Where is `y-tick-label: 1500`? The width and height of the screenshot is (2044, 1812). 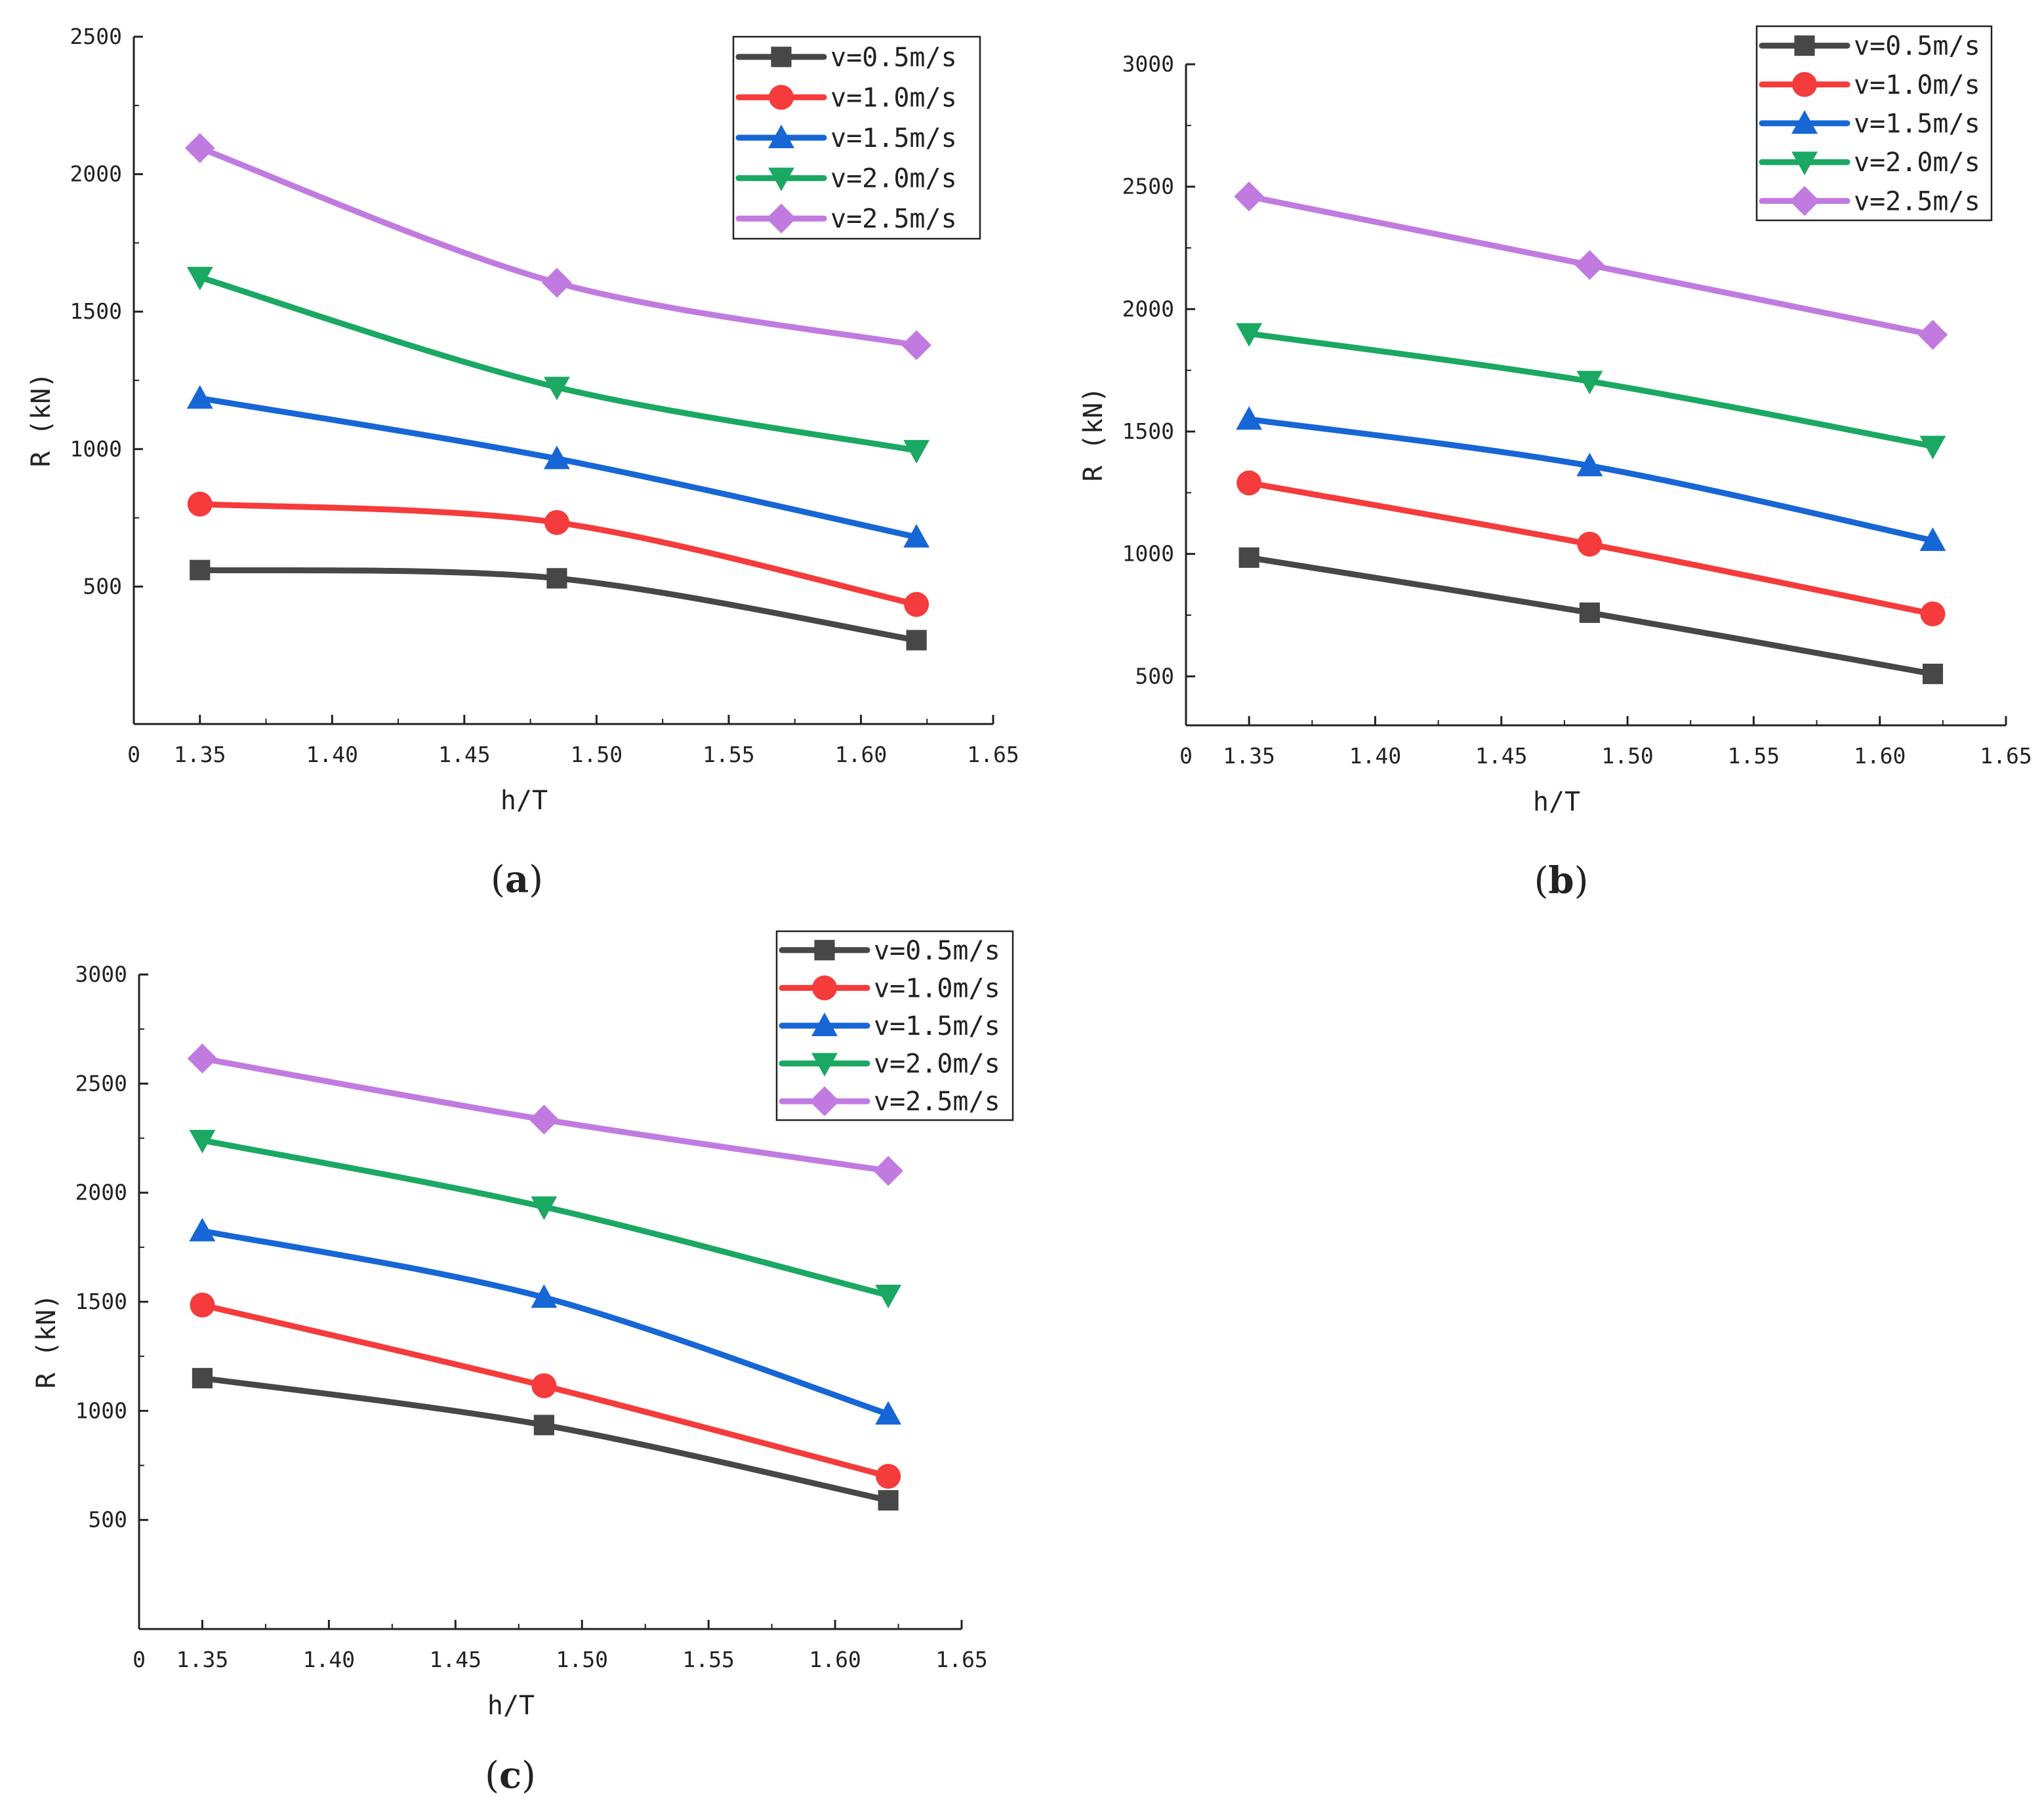
y-tick-label: 1500 is located at coordinates (1148, 431).